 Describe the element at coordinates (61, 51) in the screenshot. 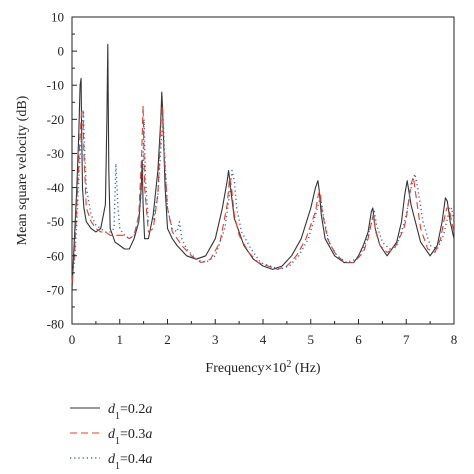

I see `y-tick-label: 0` at that location.